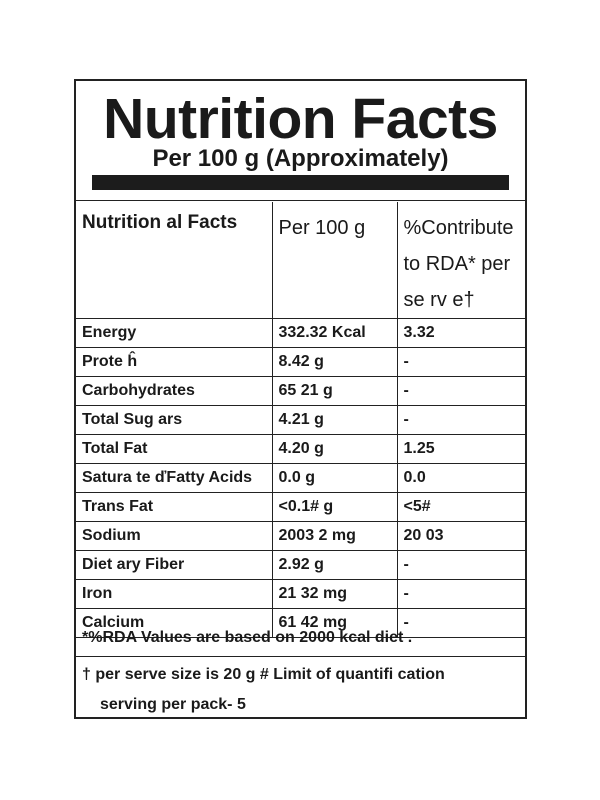 The image size is (600, 800). Describe the element at coordinates (174, 333) in the screenshot. I see `nutrient-name: Energy` at that location.